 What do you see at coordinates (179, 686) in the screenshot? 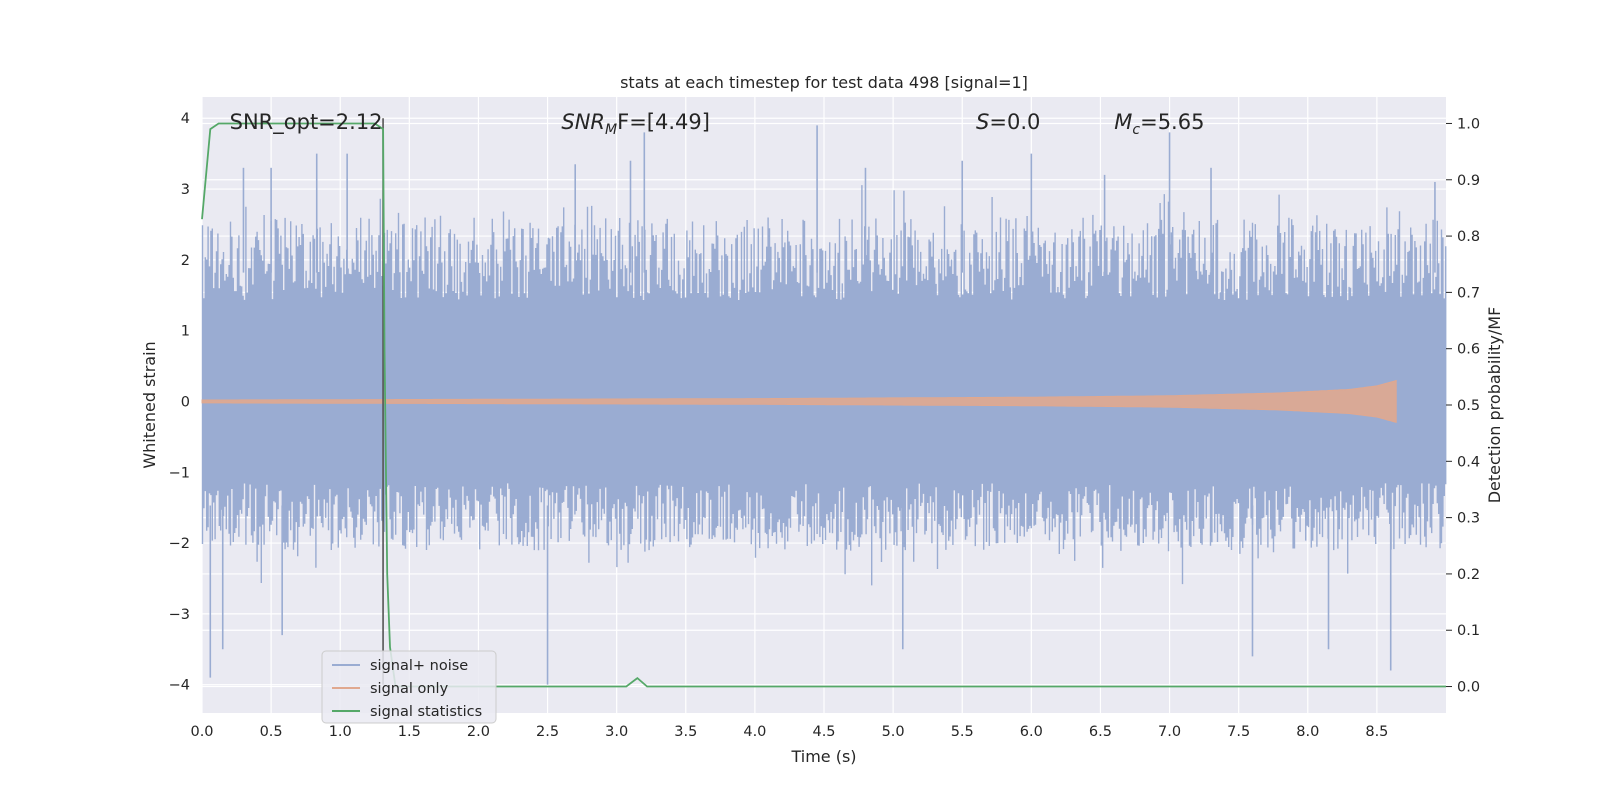
I see `y-tick-label: −4` at bounding box center [179, 686].